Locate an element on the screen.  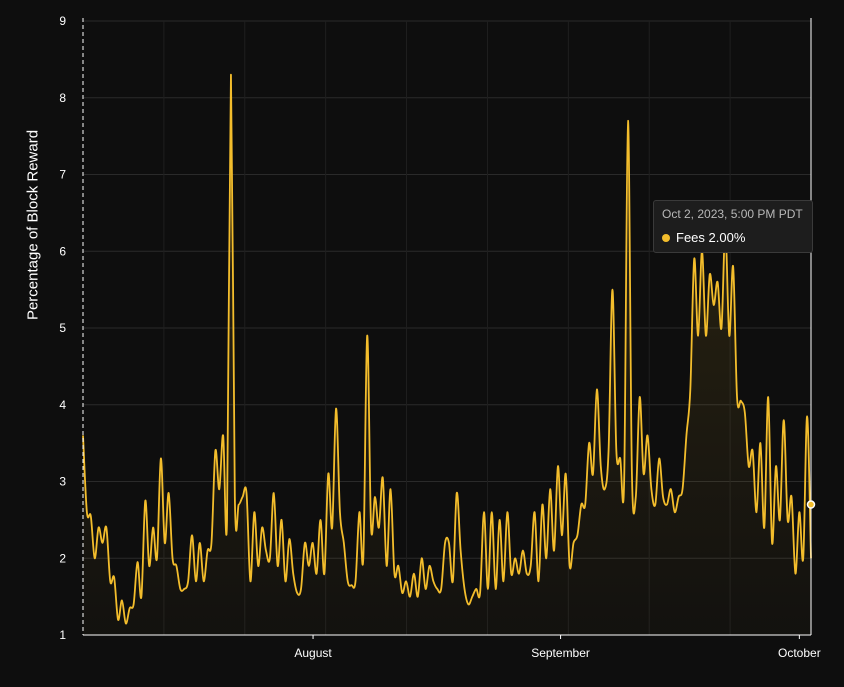
tooltip-row: Fees 2.00% is located at coordinates (733, 237).